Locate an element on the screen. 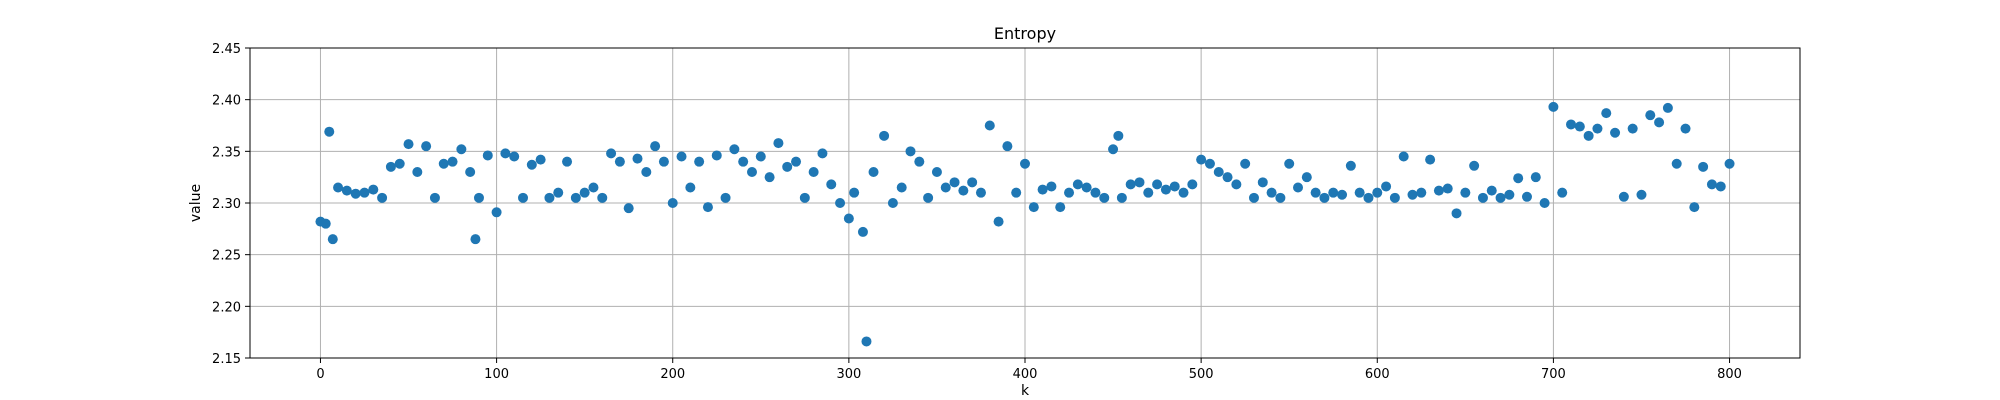 The width and height of the screenshot is (2000, 400). x-tick-label: 100 is located at coordinates (496, 374).